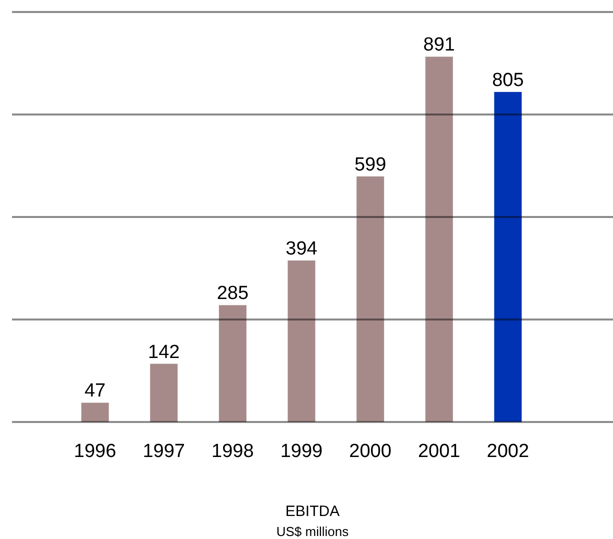 Image resolution: width=613 pixels, height=539 pixels. What do you see at coordinates (370, 165) in the screenshot?
I see `data-label: 599` at bounding box center [370, 165].